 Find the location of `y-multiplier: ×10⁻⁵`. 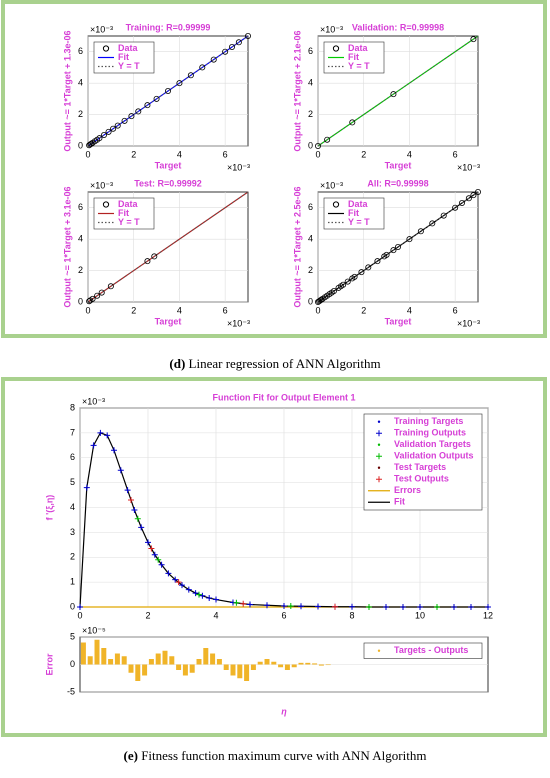

y-multiplier: ×10⁻⁵ is located at coordinates (94, 630).